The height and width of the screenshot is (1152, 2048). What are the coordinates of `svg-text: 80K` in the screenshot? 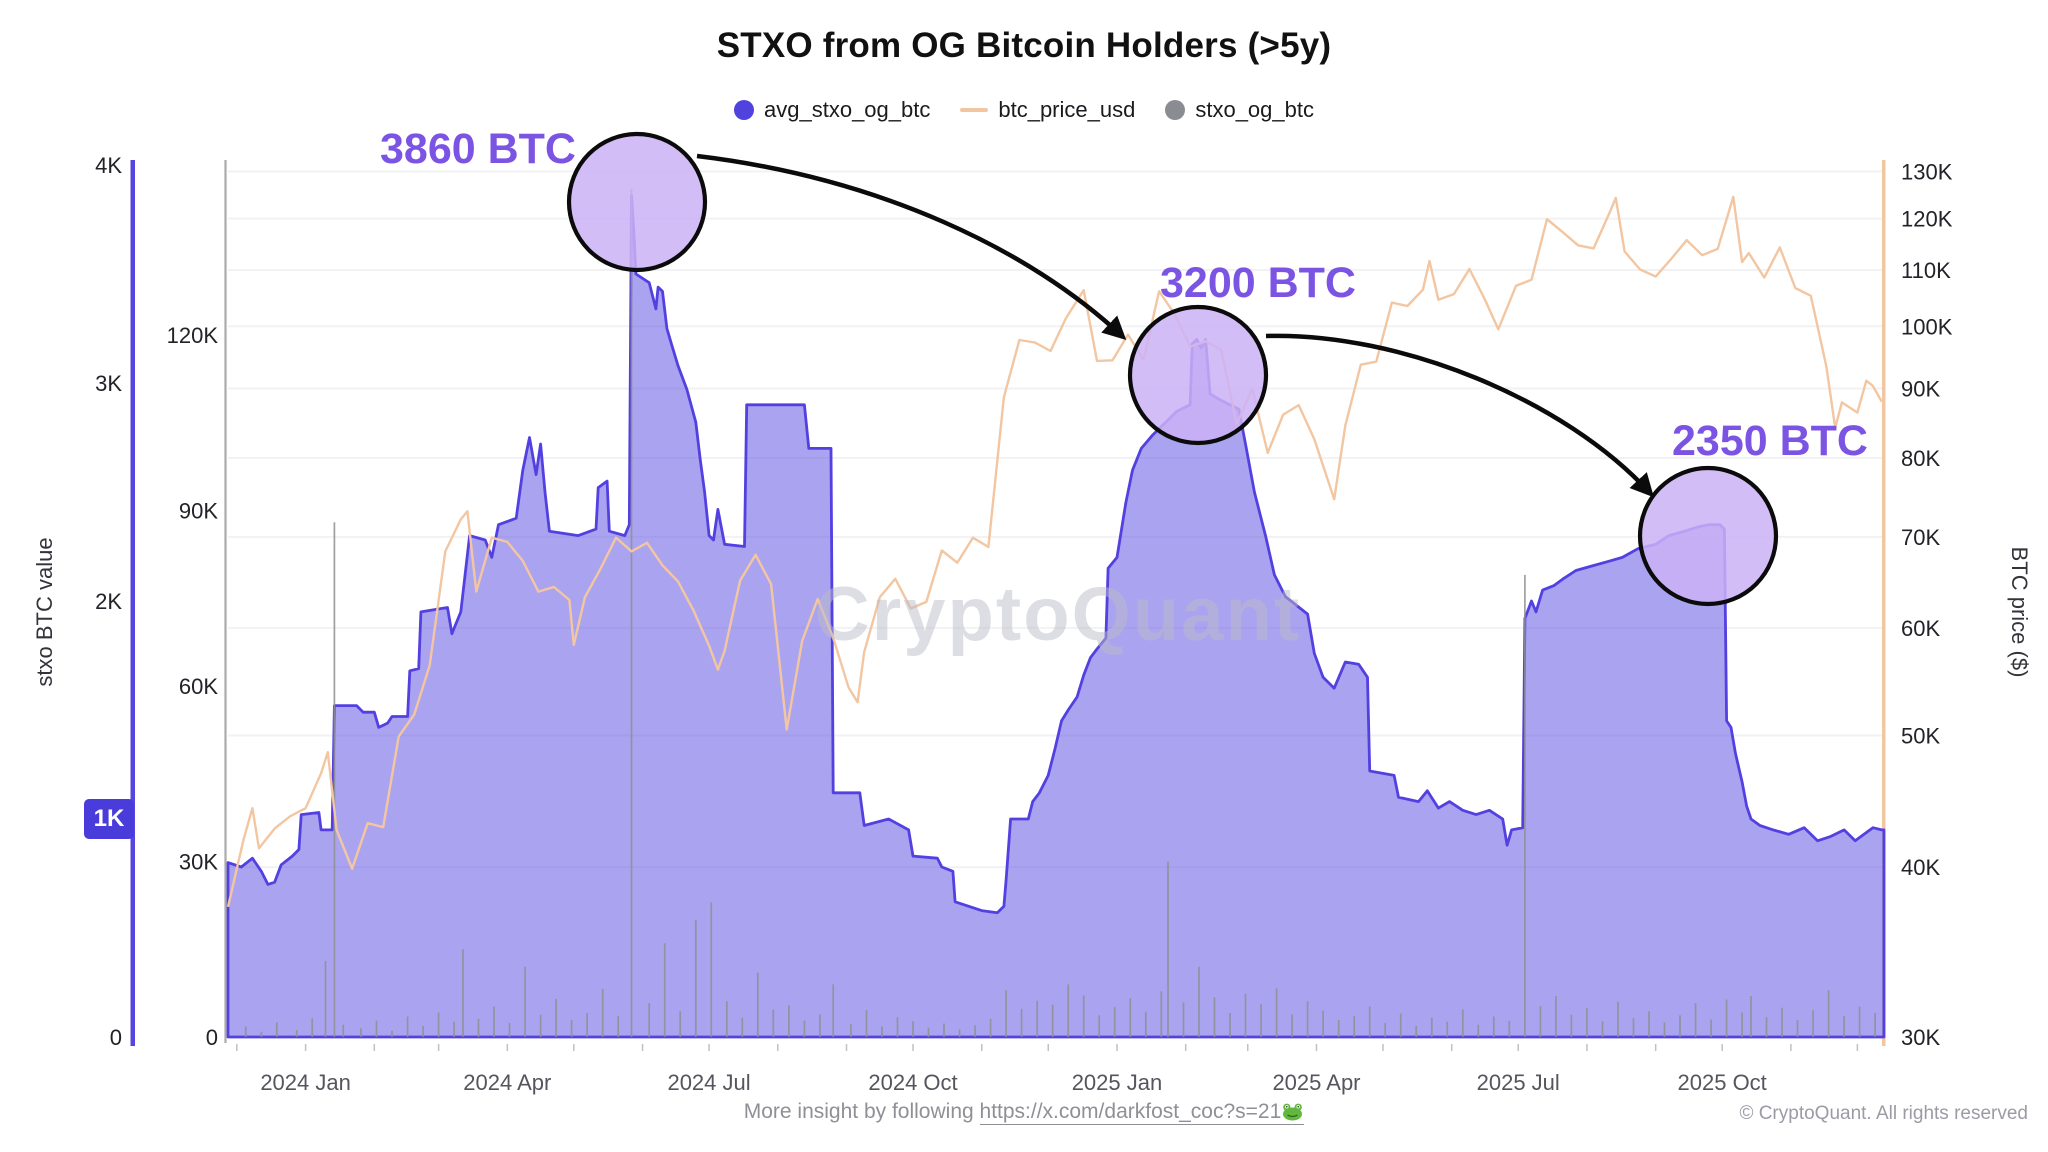 It's located at (1920, 458).